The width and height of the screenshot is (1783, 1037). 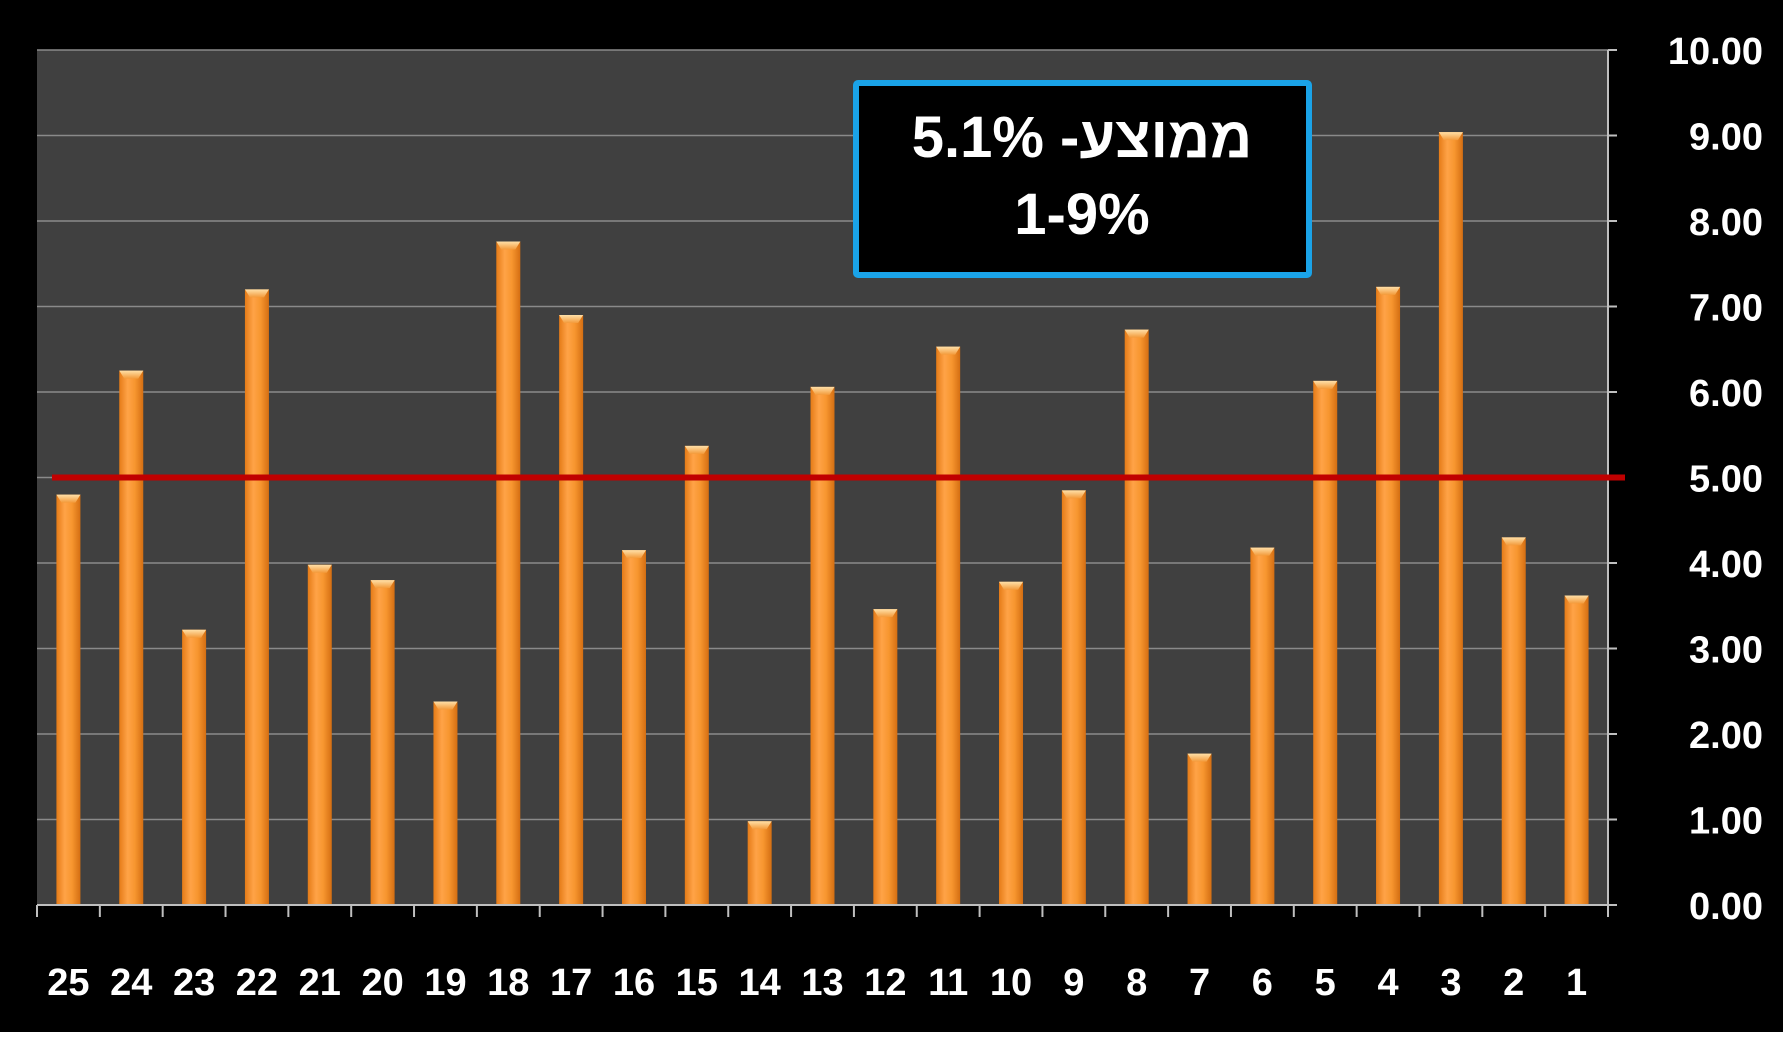 What do you see at coordinates (1011, 983) in the screenshot?
I see `x-tick-label: 10` at bounding box center [1011, 983].